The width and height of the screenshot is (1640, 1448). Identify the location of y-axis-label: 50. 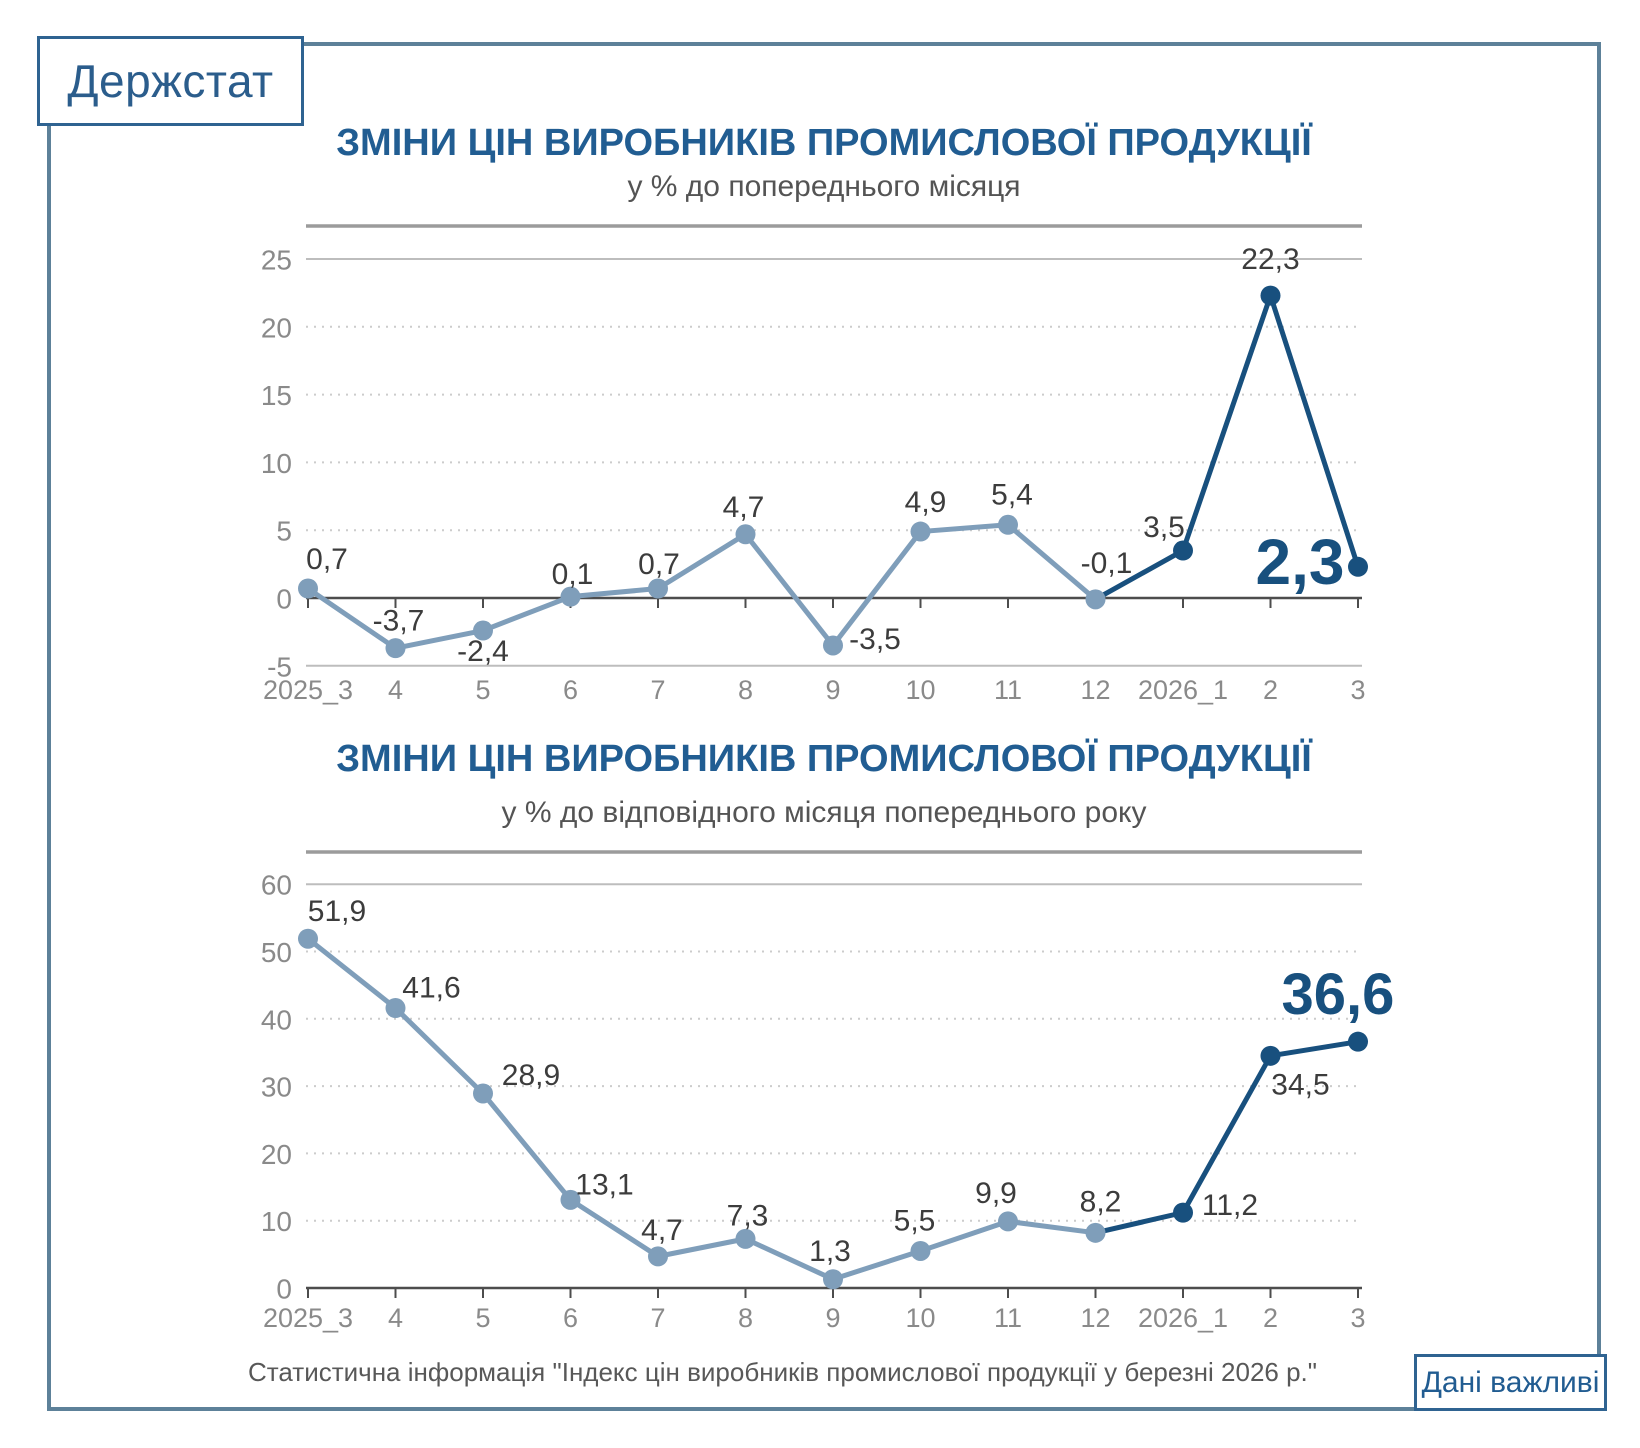
(276, 952).